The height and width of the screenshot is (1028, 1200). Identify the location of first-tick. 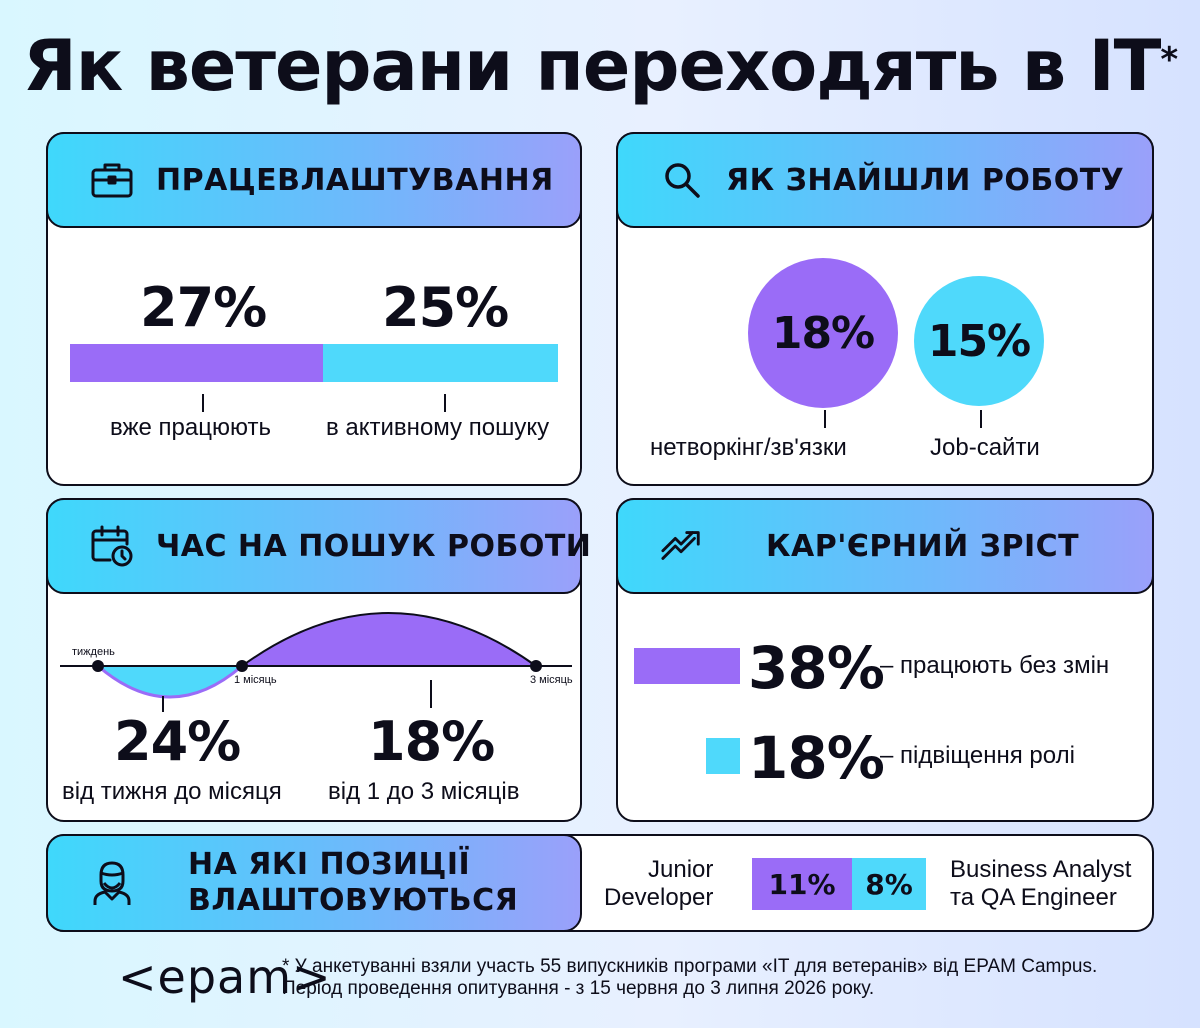
(163, 704).